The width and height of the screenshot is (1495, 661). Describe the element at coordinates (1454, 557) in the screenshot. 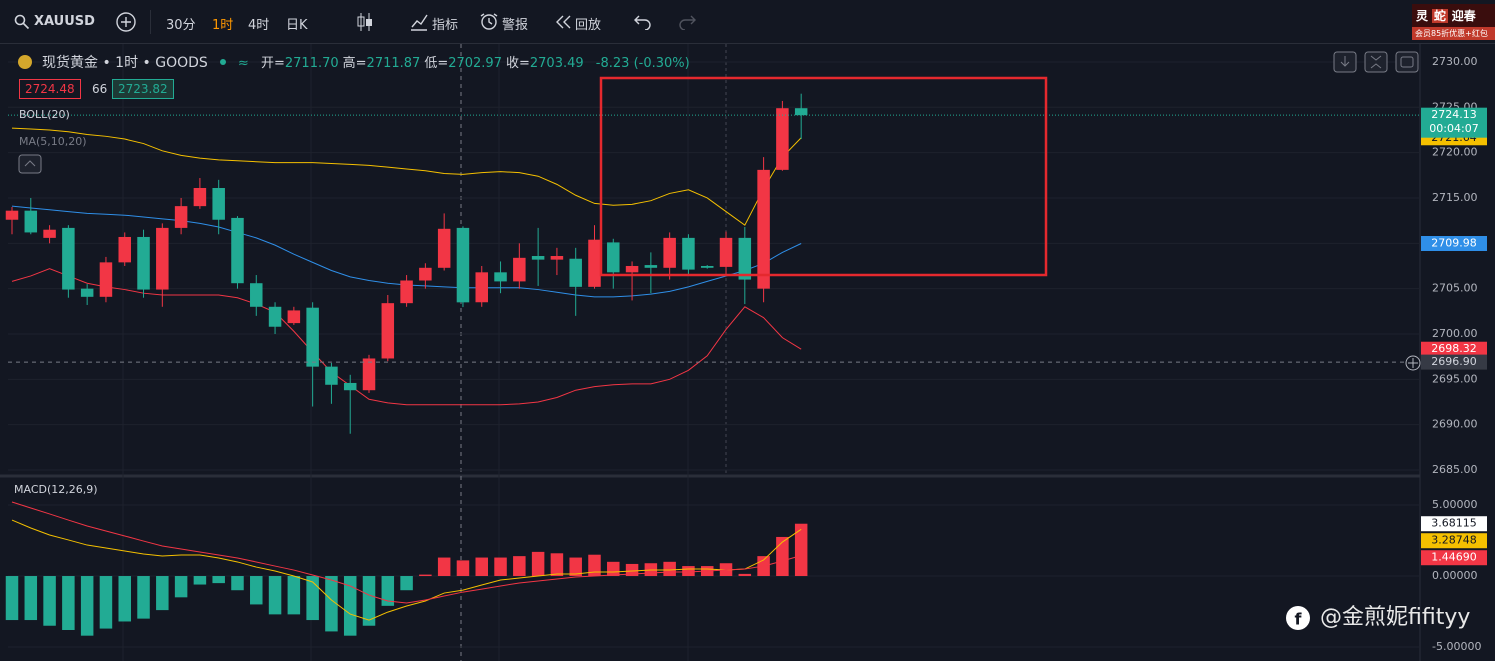

I see `macd-tag-text: 1.44690` at that location.